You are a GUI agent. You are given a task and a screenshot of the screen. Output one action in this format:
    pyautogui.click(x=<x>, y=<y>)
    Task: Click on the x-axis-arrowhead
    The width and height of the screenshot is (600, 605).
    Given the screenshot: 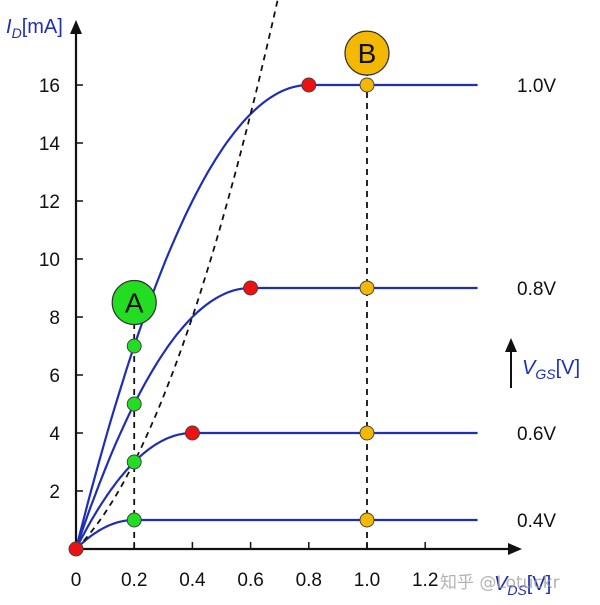 What is the action you would take?
    pyautogui.click(x=515, y=549)
    